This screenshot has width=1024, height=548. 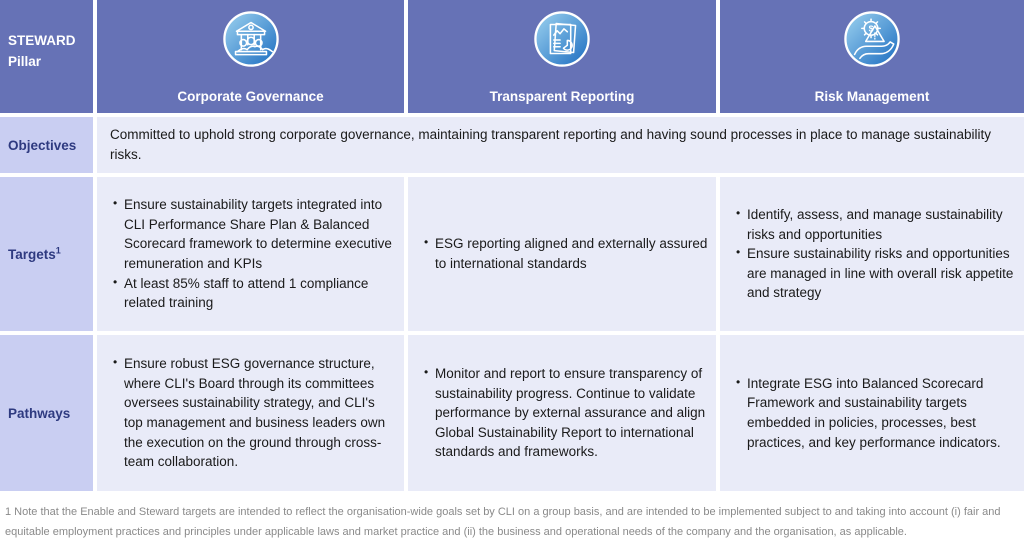 What do you see at coordinates (872, 39) in the screenshot?
I see `hand-gear-warning-icon: $ !` at bounding box center [872, 39].